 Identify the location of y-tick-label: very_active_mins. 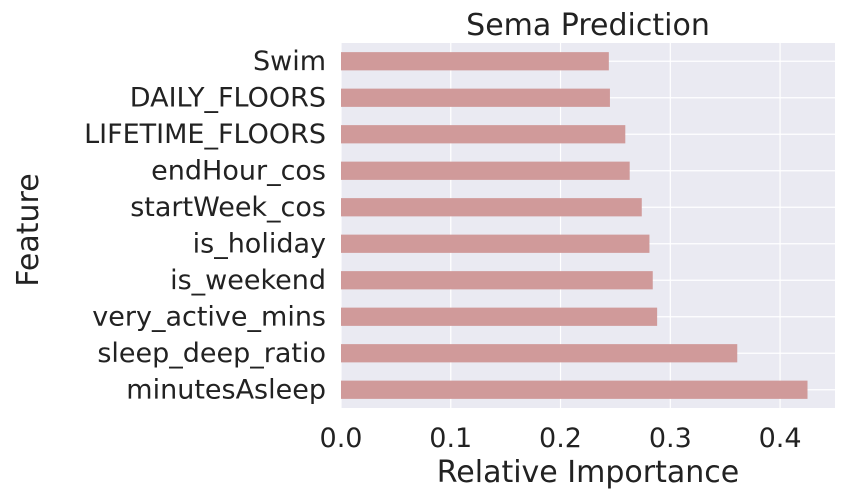
(209, 316).